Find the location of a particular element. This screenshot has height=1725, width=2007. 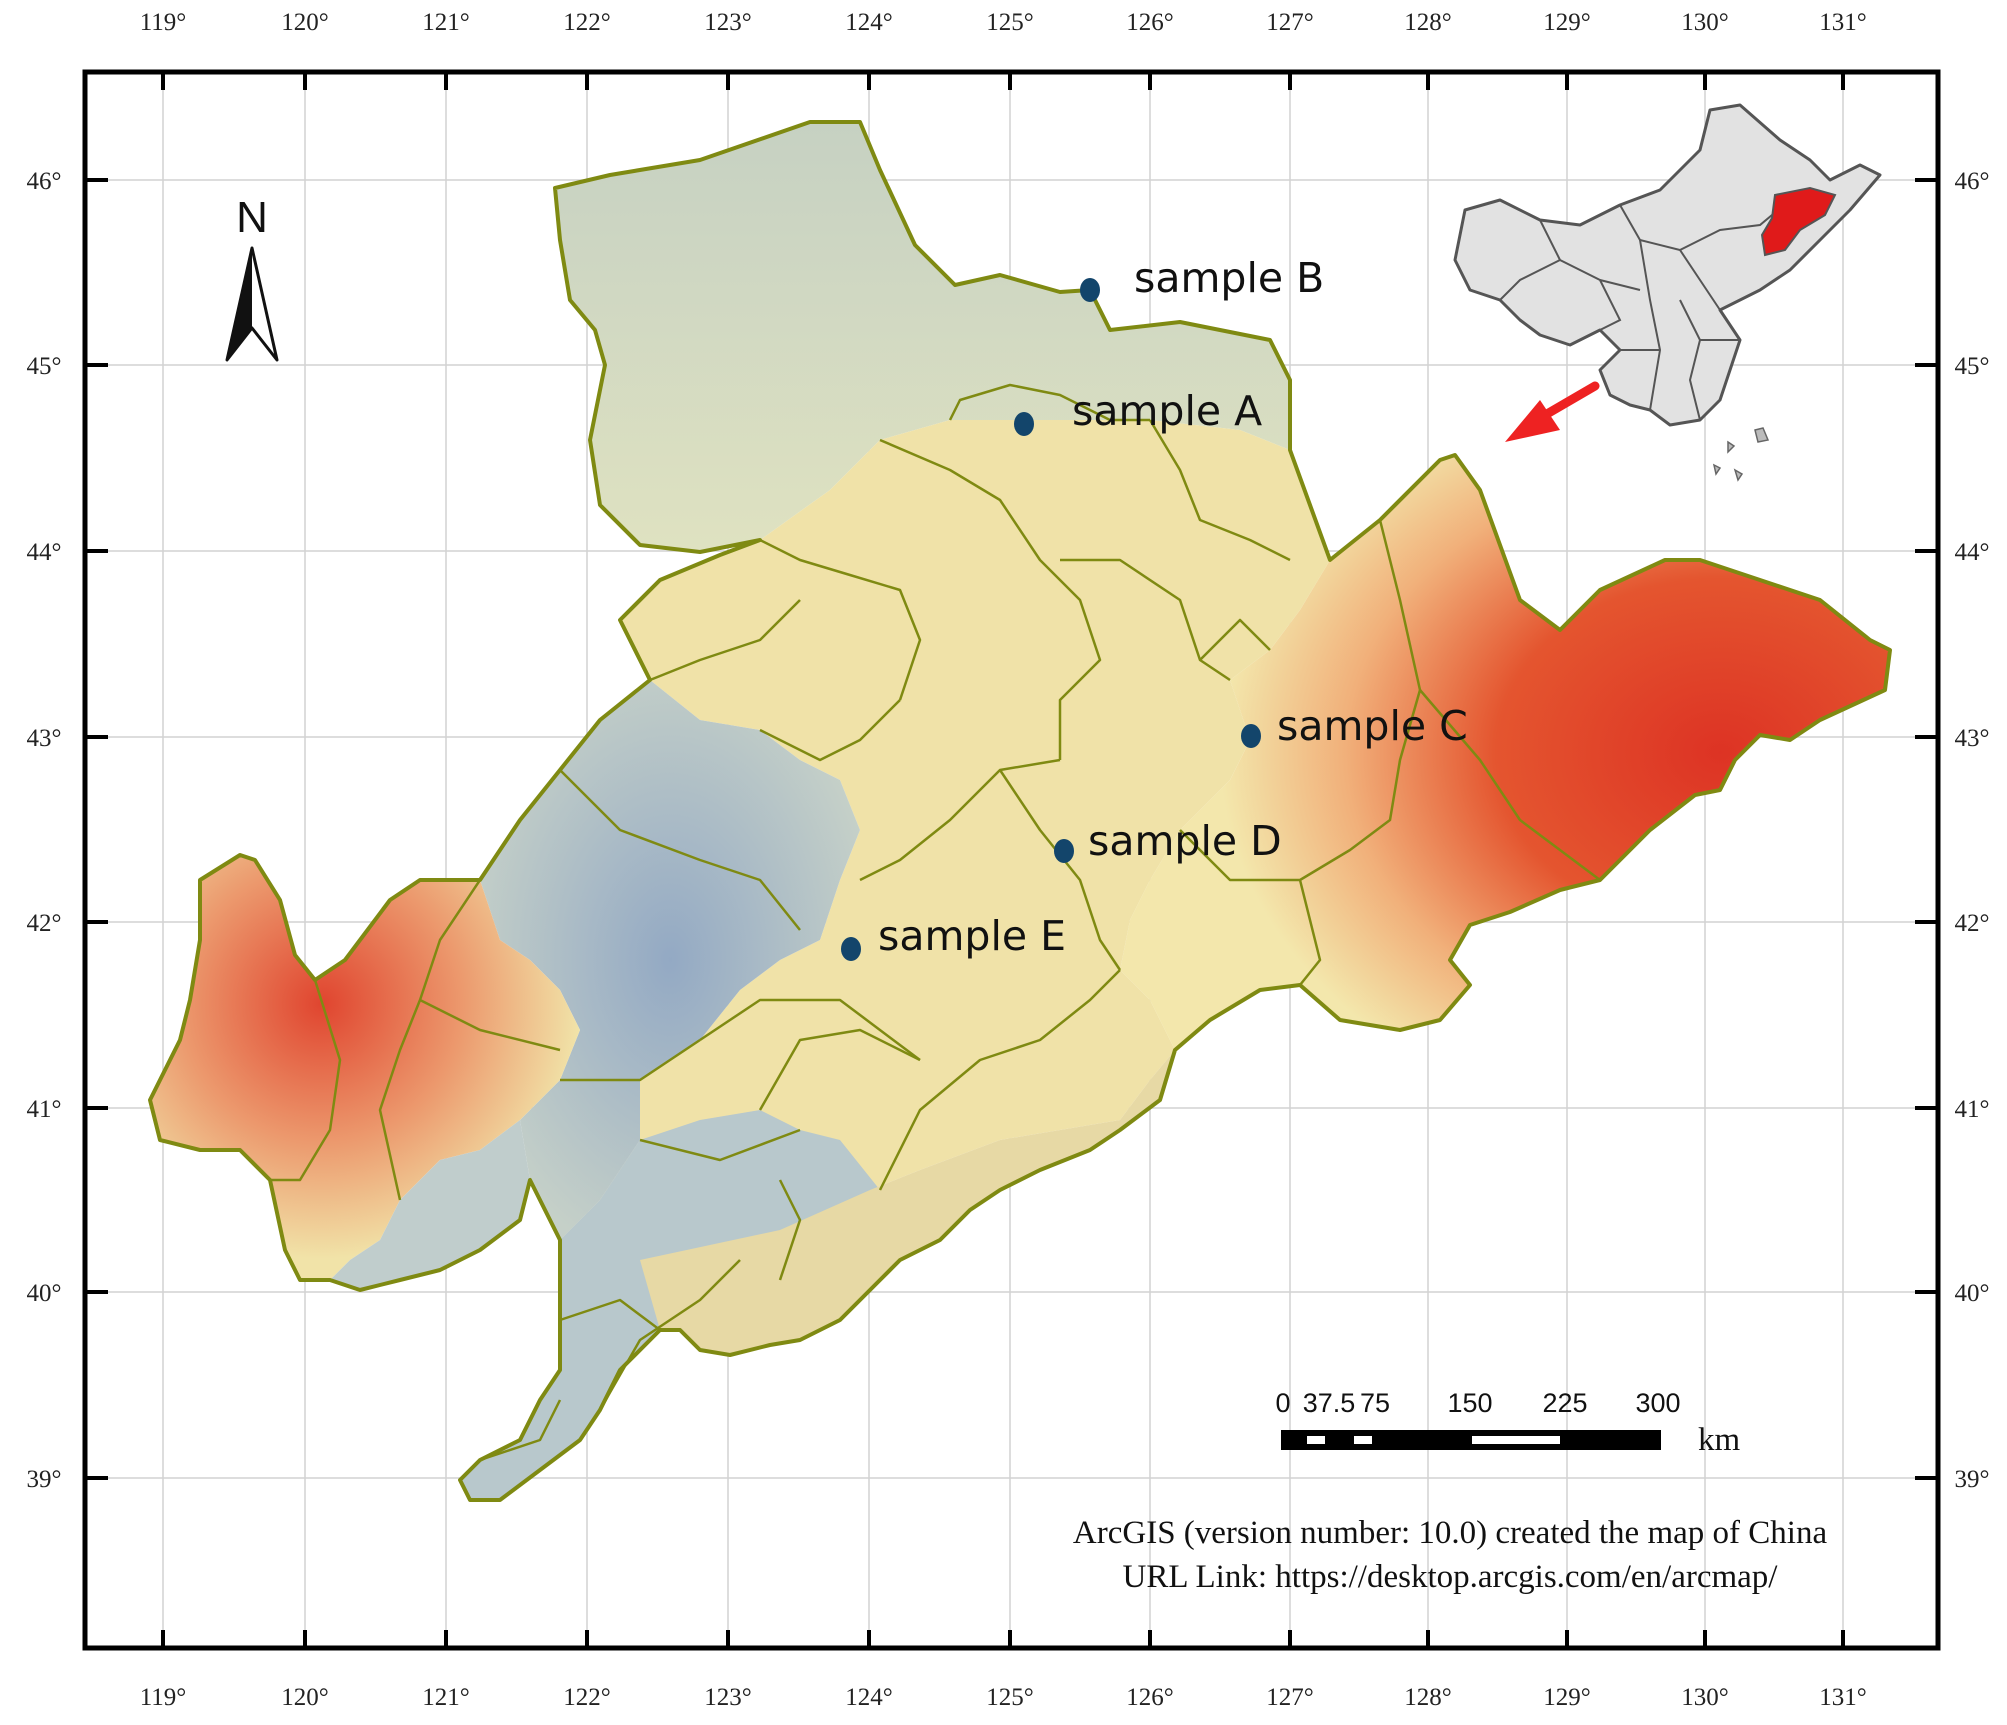

region-liao-lowland is located at coordinates (670, 960).